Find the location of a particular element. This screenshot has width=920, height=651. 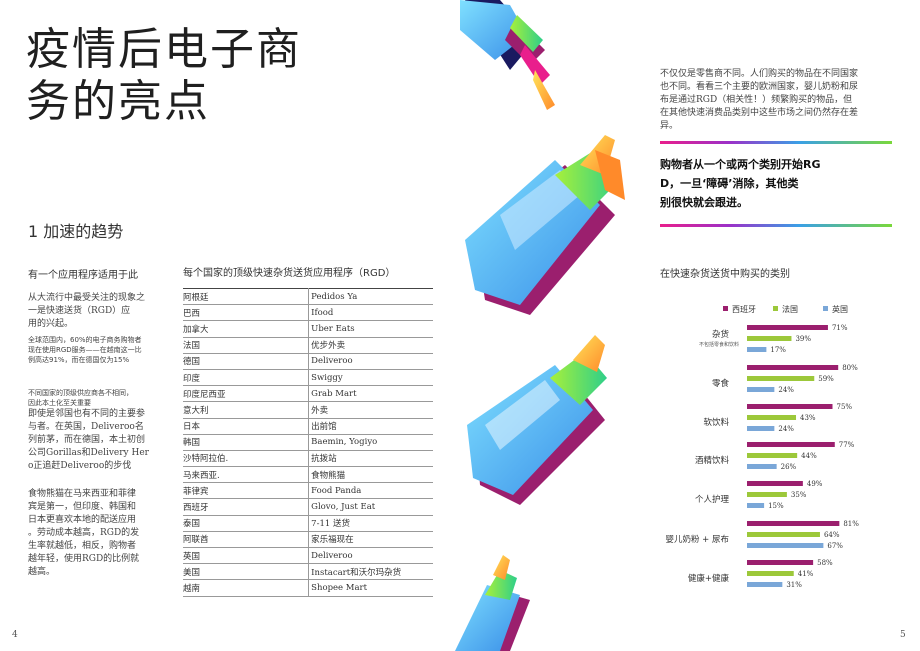

text-line: 异。 is located at coordinates (669, 126).